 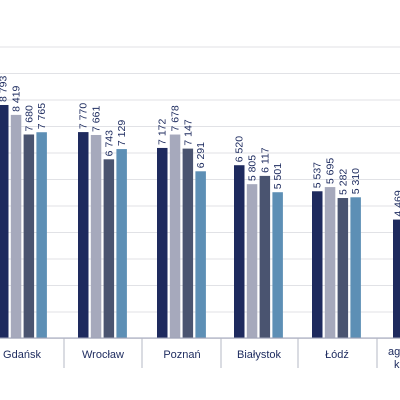 What do you see at coordinates (337, 355) in the screenshot?
I see `category-label: Łódź` at bounding box center [337, 355].